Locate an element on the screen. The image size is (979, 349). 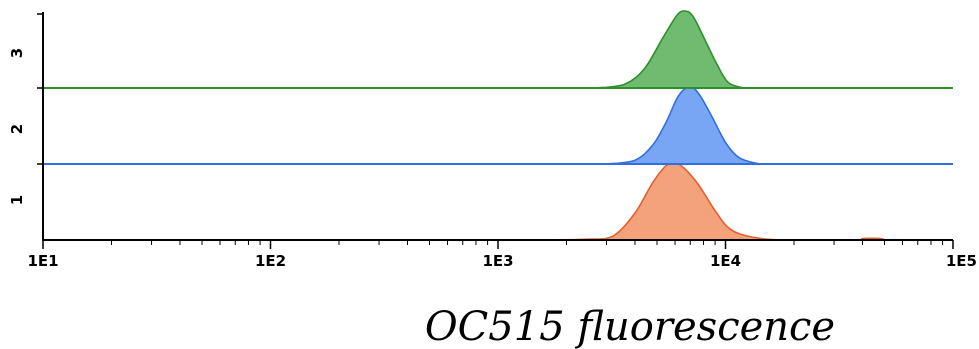
x-tick-label: 1E4 is located at coordinates (725, 261).